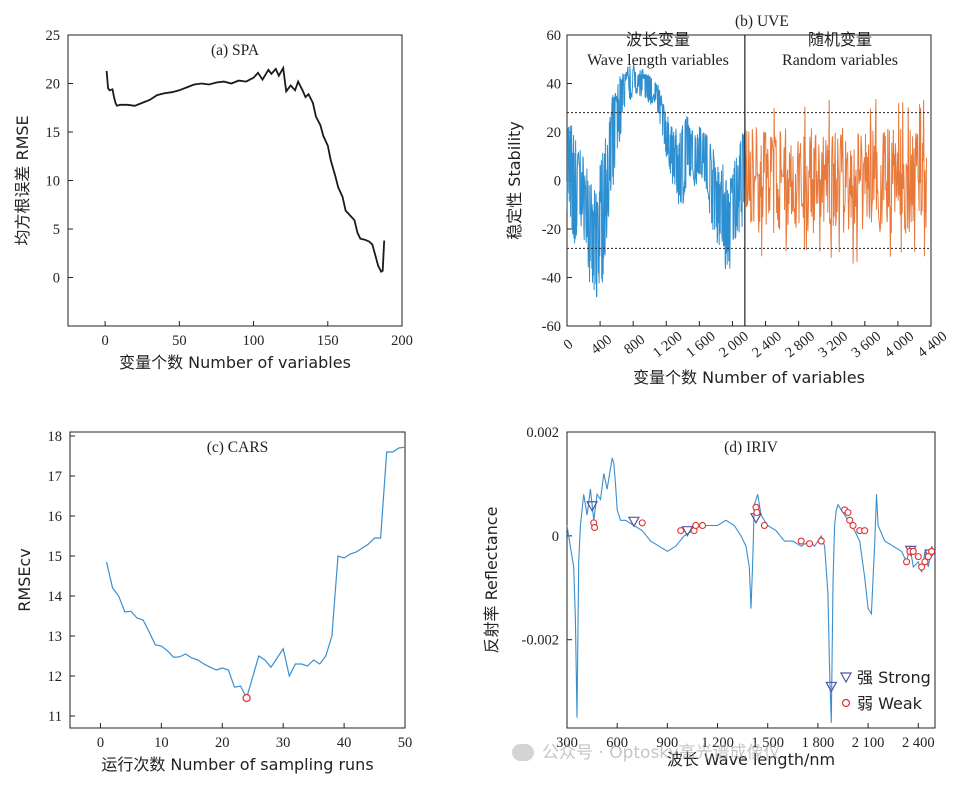 The image size is (959, 791). Describe the element at coordinates (867, 345) in the screenshot. I see `x-tick-label: 3 600` at that location.